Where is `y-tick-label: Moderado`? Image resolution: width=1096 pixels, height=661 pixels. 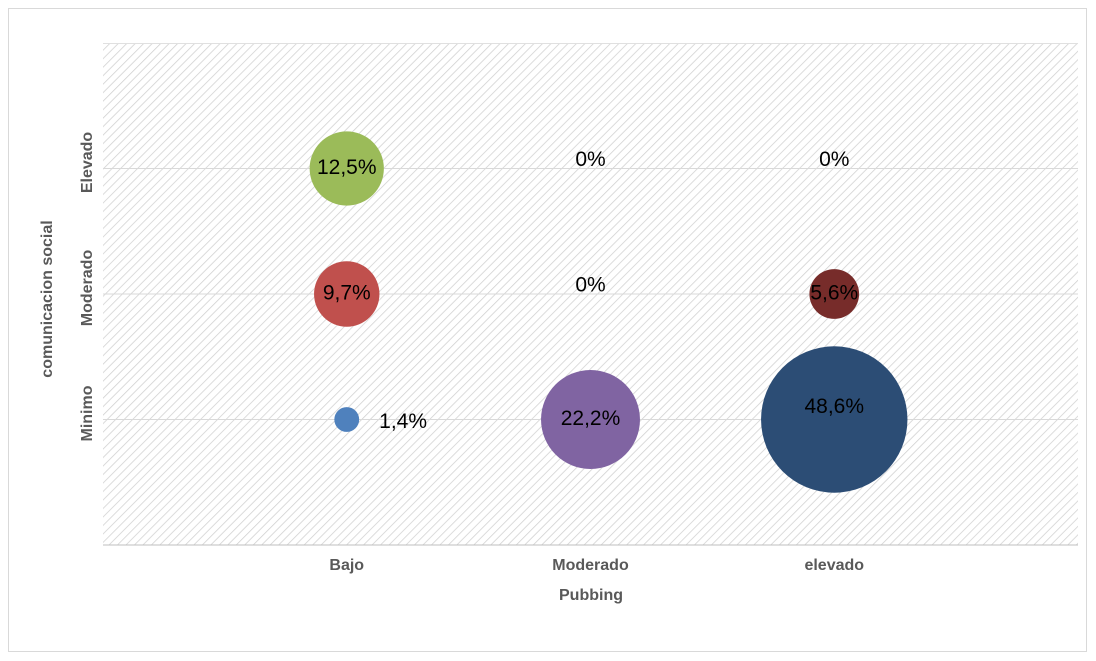
y-tick-label: Moderado is located at coordinates (87, 288).